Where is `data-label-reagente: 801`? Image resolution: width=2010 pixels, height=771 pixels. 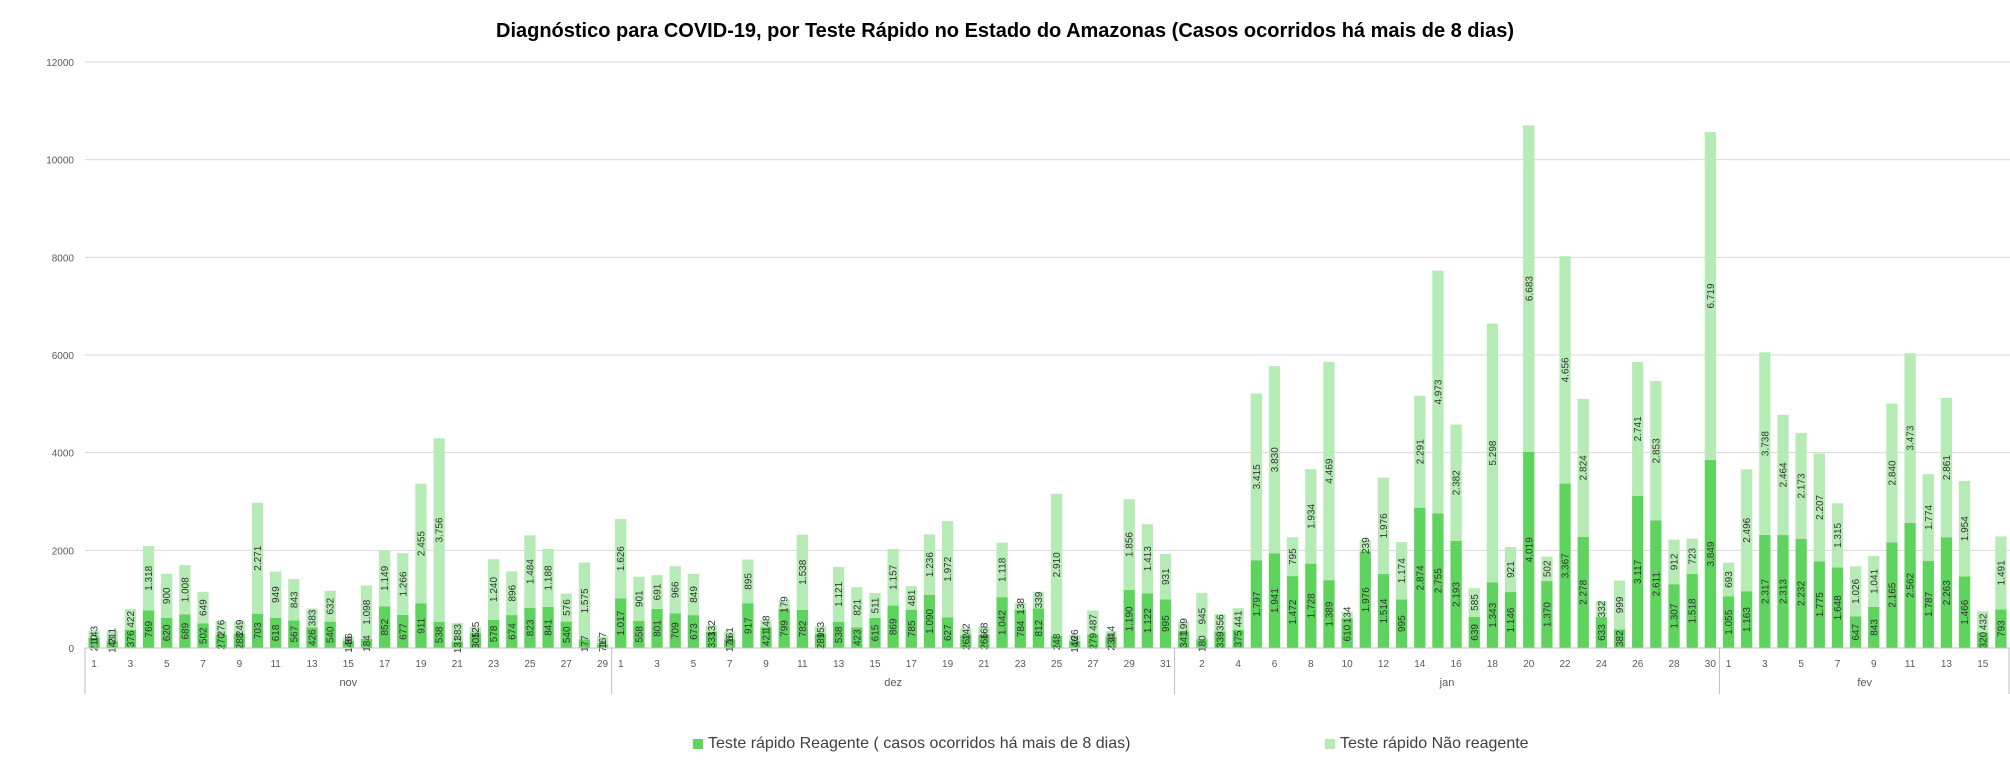 data-label-reagente: 801 is located at coordinates (658, 628).